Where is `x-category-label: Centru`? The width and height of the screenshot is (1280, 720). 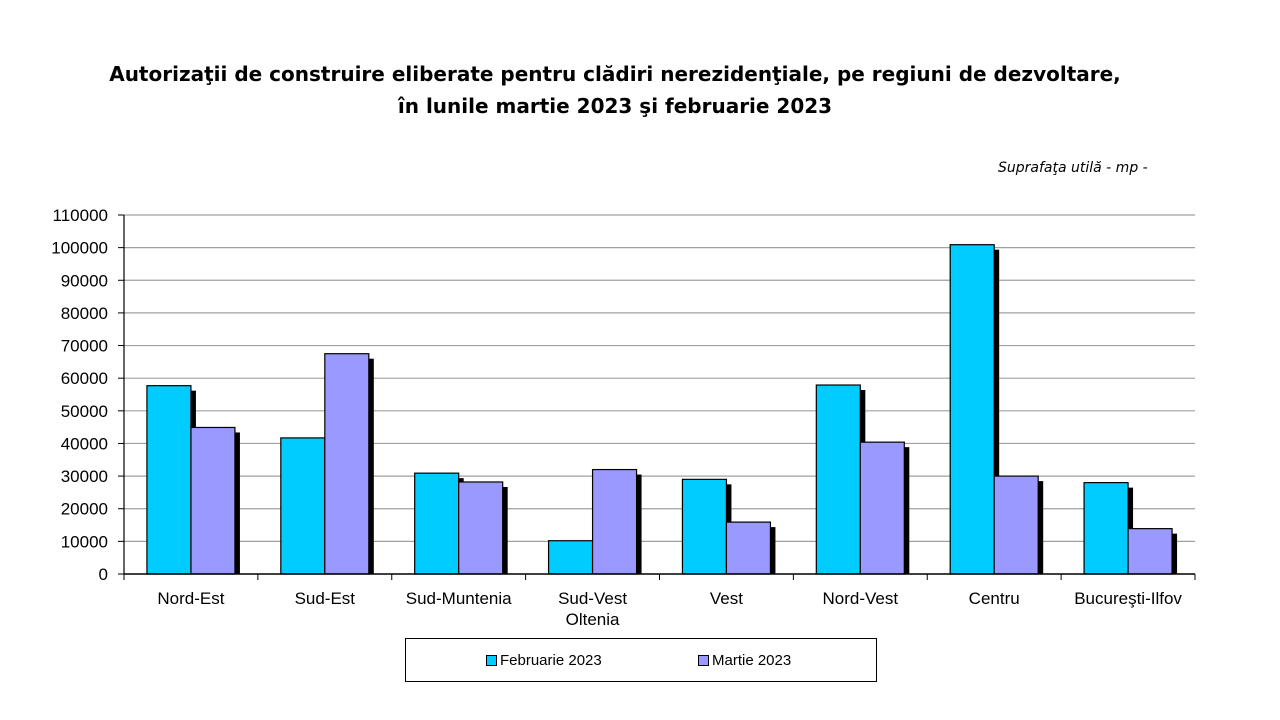 x-category-label: Centru is located at coordinates (994, 598).